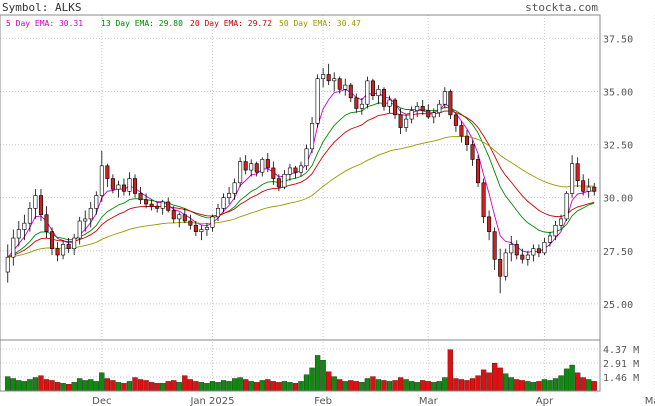 The height and width of the screenshot is (406, 655). What do you see at coordinates (320, 23) in the screenshot?
I see `ema-50-label: 50 Day EMA: 30.47` at bounding box center [320, 23].